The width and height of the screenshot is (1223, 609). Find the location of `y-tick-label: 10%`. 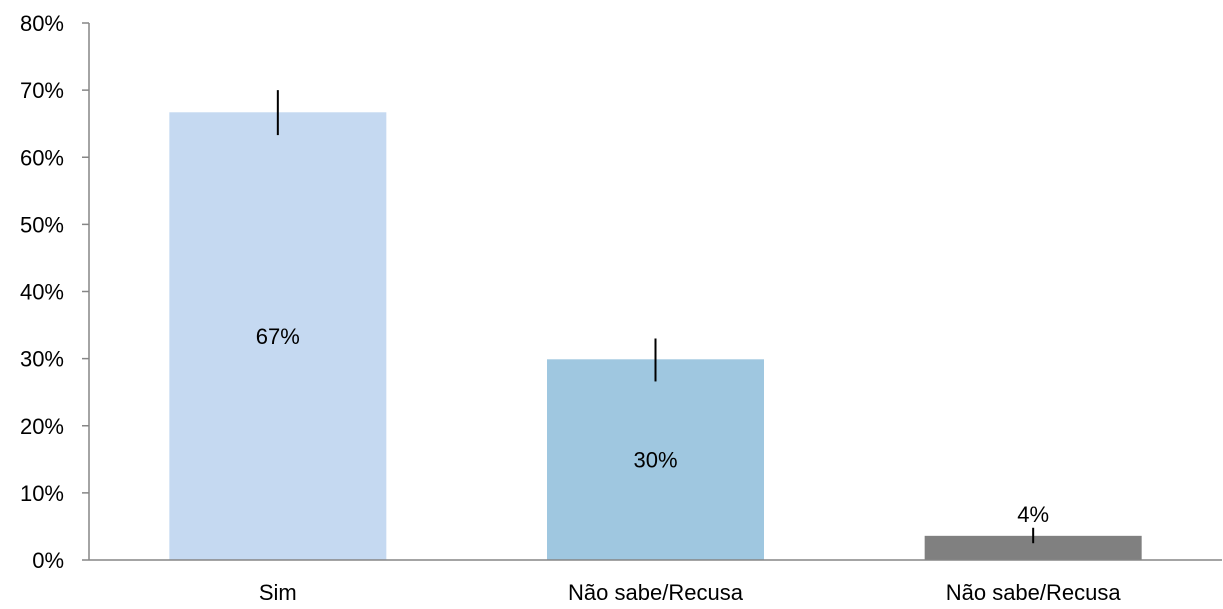

y-tick-label: 10% is located at coordinates (42, 493).